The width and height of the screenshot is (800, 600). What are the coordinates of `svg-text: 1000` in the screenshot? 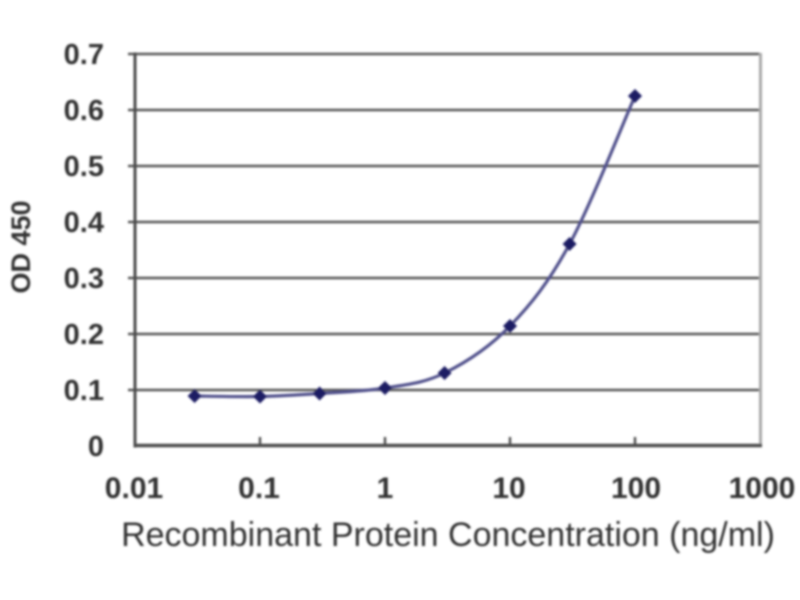 It's located at (762, 488).